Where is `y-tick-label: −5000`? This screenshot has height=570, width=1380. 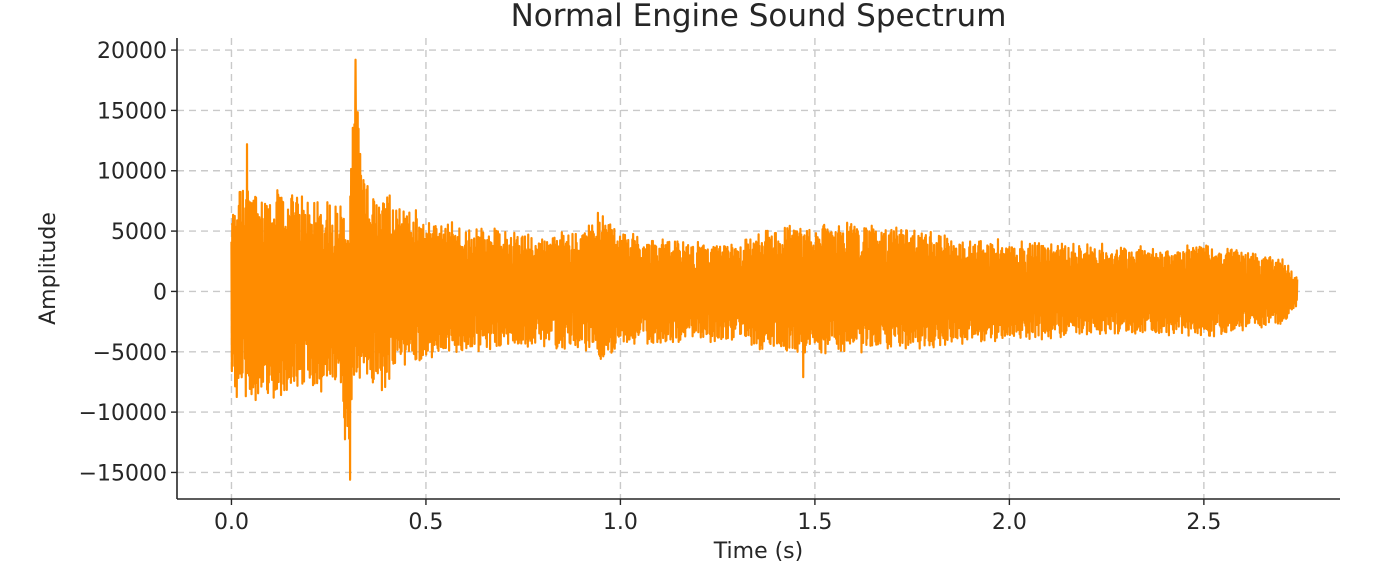
y-tick-label: −5000 is located at coordinates (130, 353).